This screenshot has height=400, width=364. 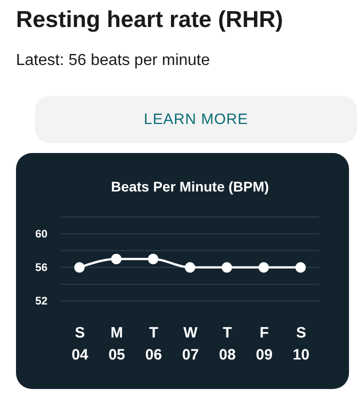 I want to click on x-tick-label: T 08, so click(x=227, y=344).